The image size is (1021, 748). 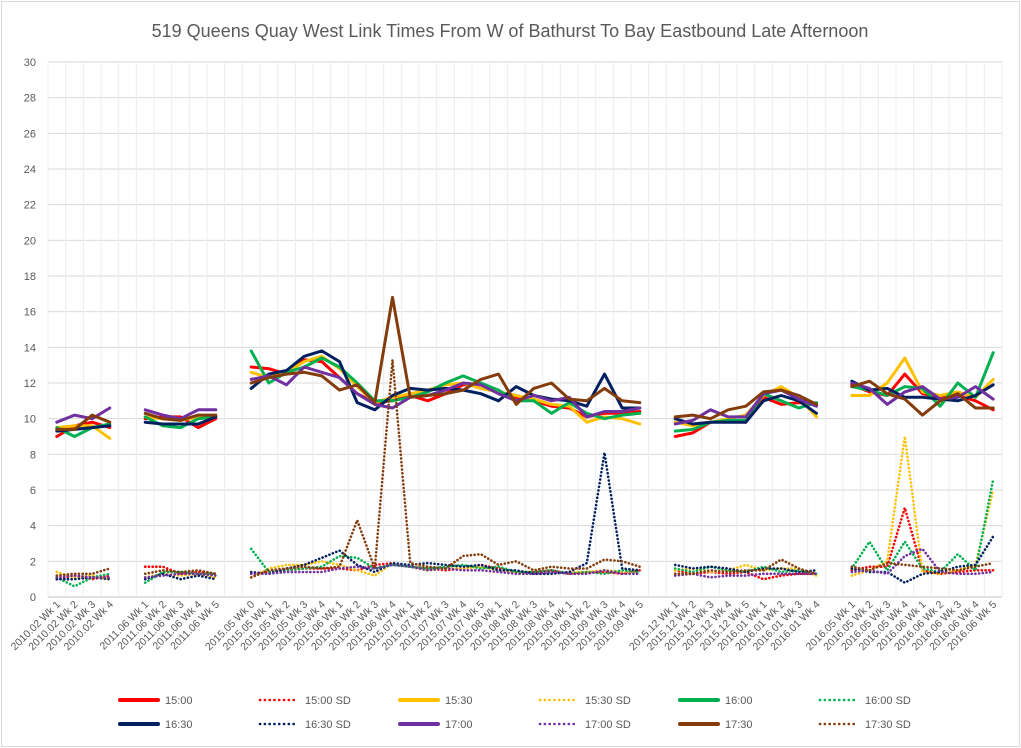 What do you see at coordinates (30, 170) in the screenshot?
I see `y-tick-label: 24` at bounding box center [30, 170].